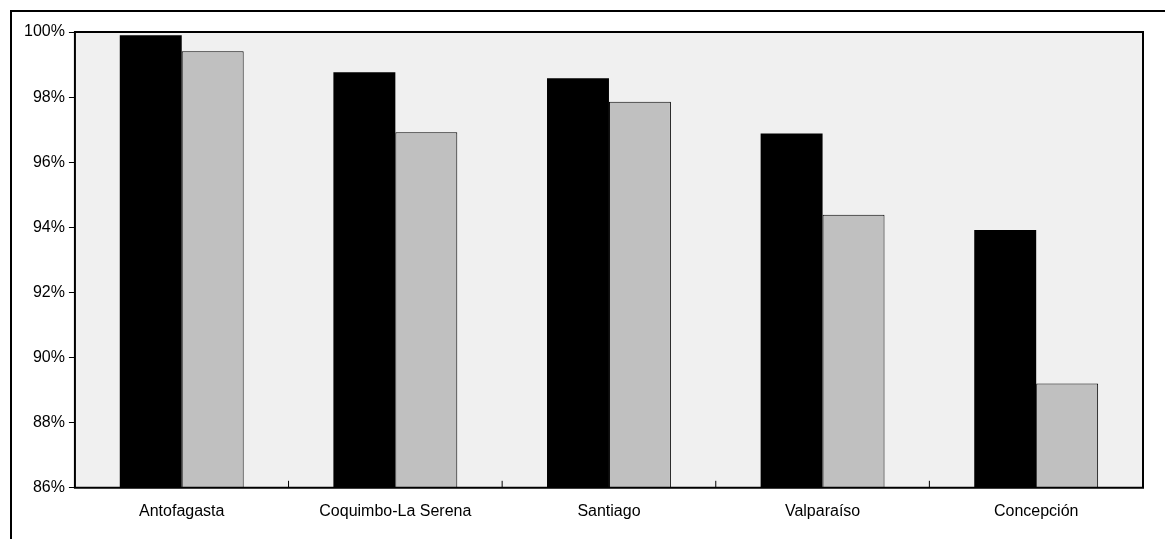 The height and width of the screenshot is (539, 1165). I want to click on y-tick-label: 92%, so click(48, 291).